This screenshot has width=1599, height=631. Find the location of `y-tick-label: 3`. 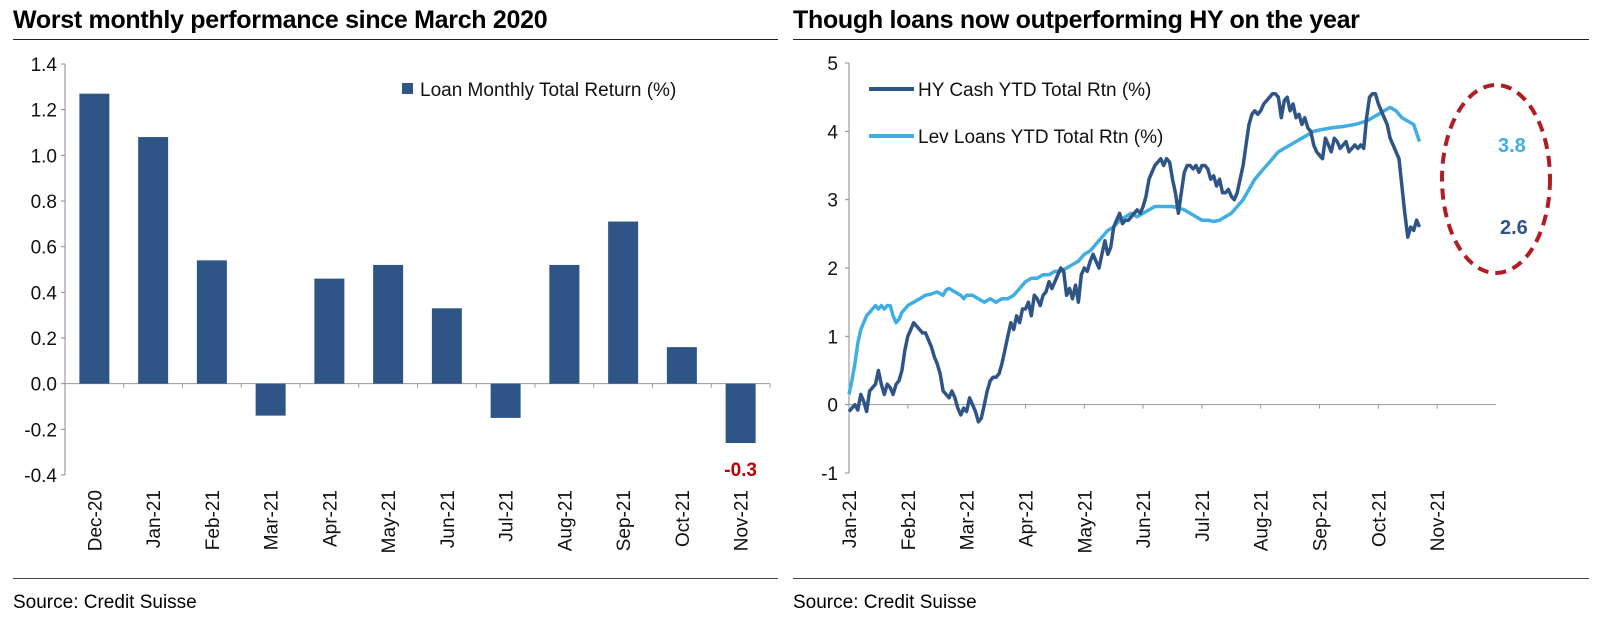

y-tick-label: 3 is located at coordinates (832, 201).